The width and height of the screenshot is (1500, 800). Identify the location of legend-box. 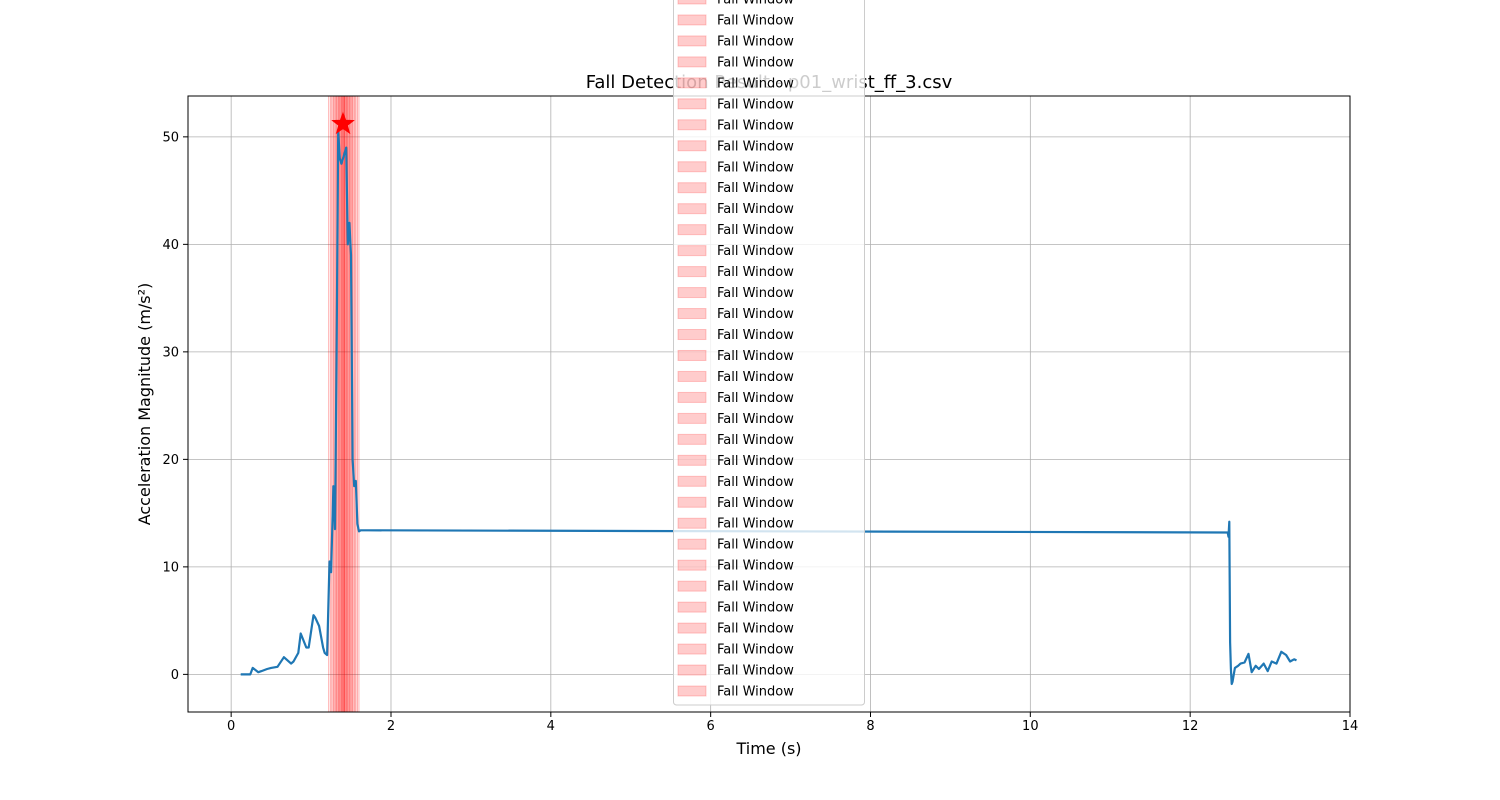
(769, 353).